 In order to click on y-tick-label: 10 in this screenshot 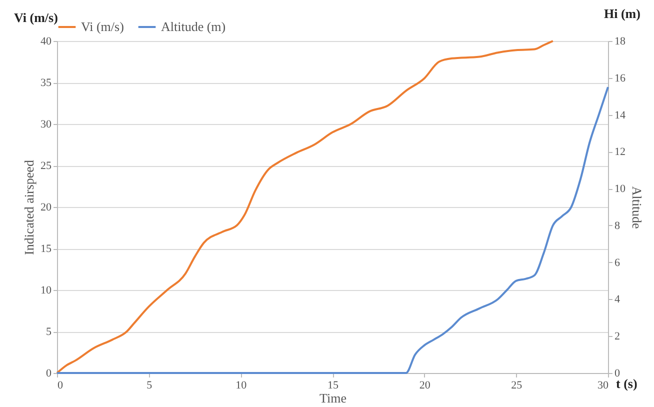, I will do `click(46, 290)`.